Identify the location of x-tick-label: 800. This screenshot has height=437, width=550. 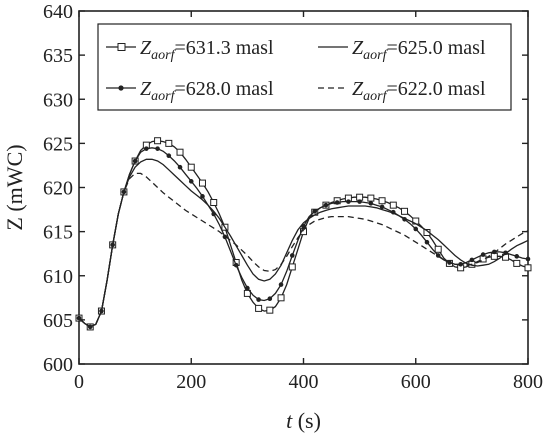
(528, 382).